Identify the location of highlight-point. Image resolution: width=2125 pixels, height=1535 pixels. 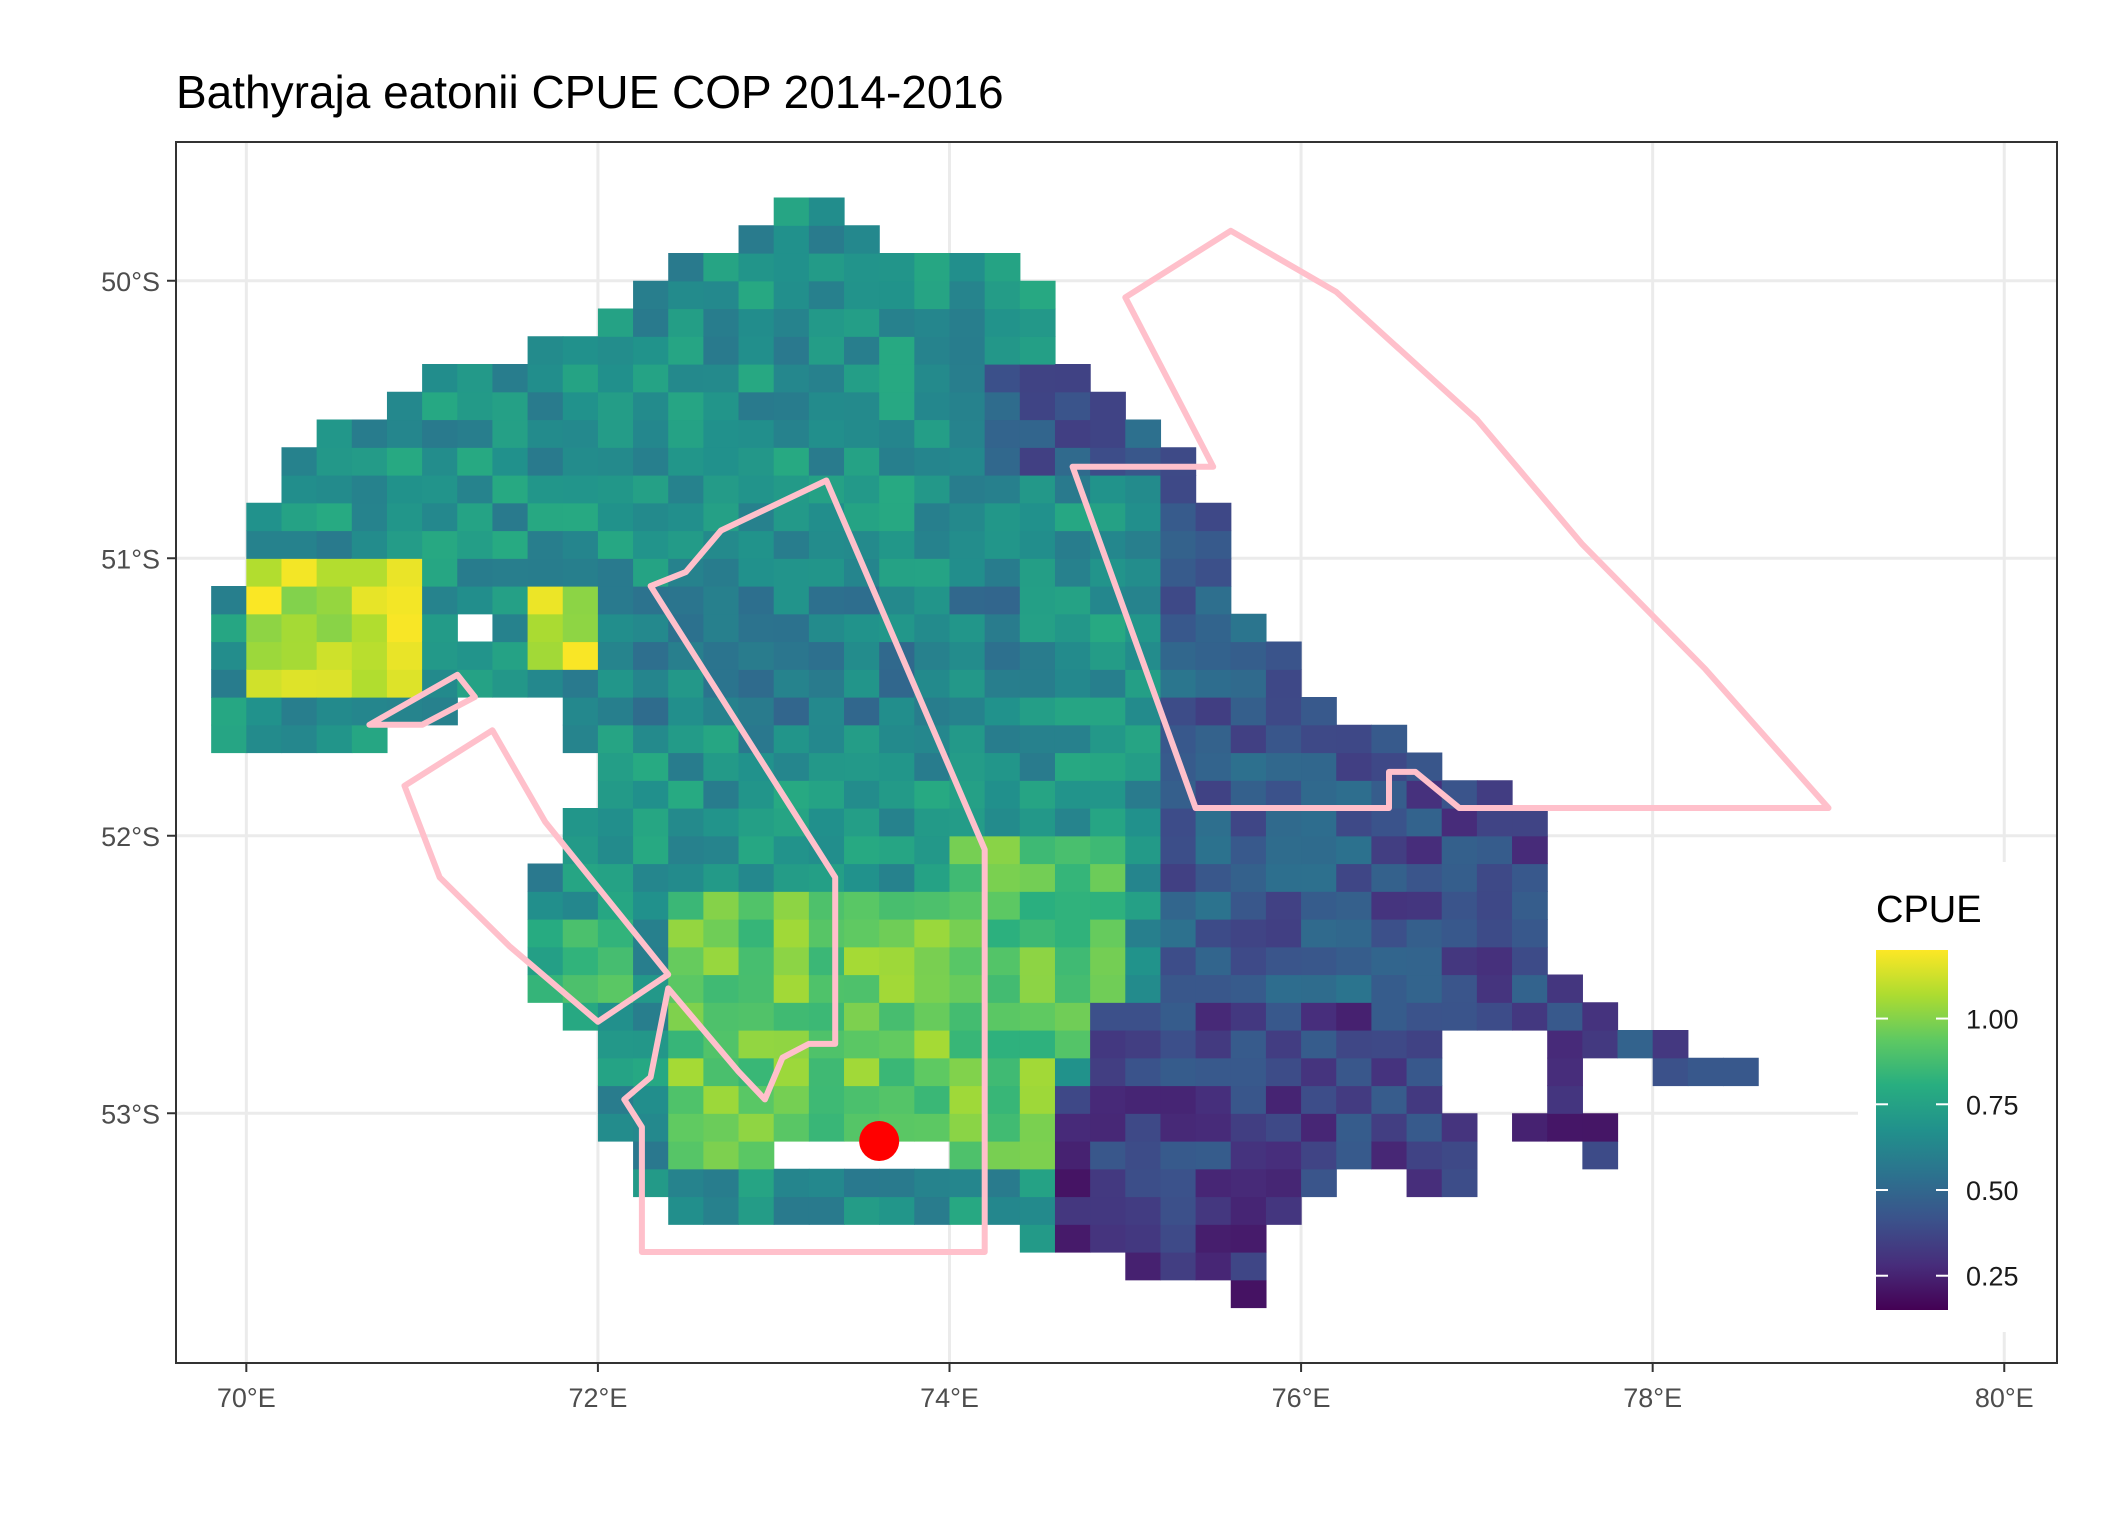
(879, 1141).